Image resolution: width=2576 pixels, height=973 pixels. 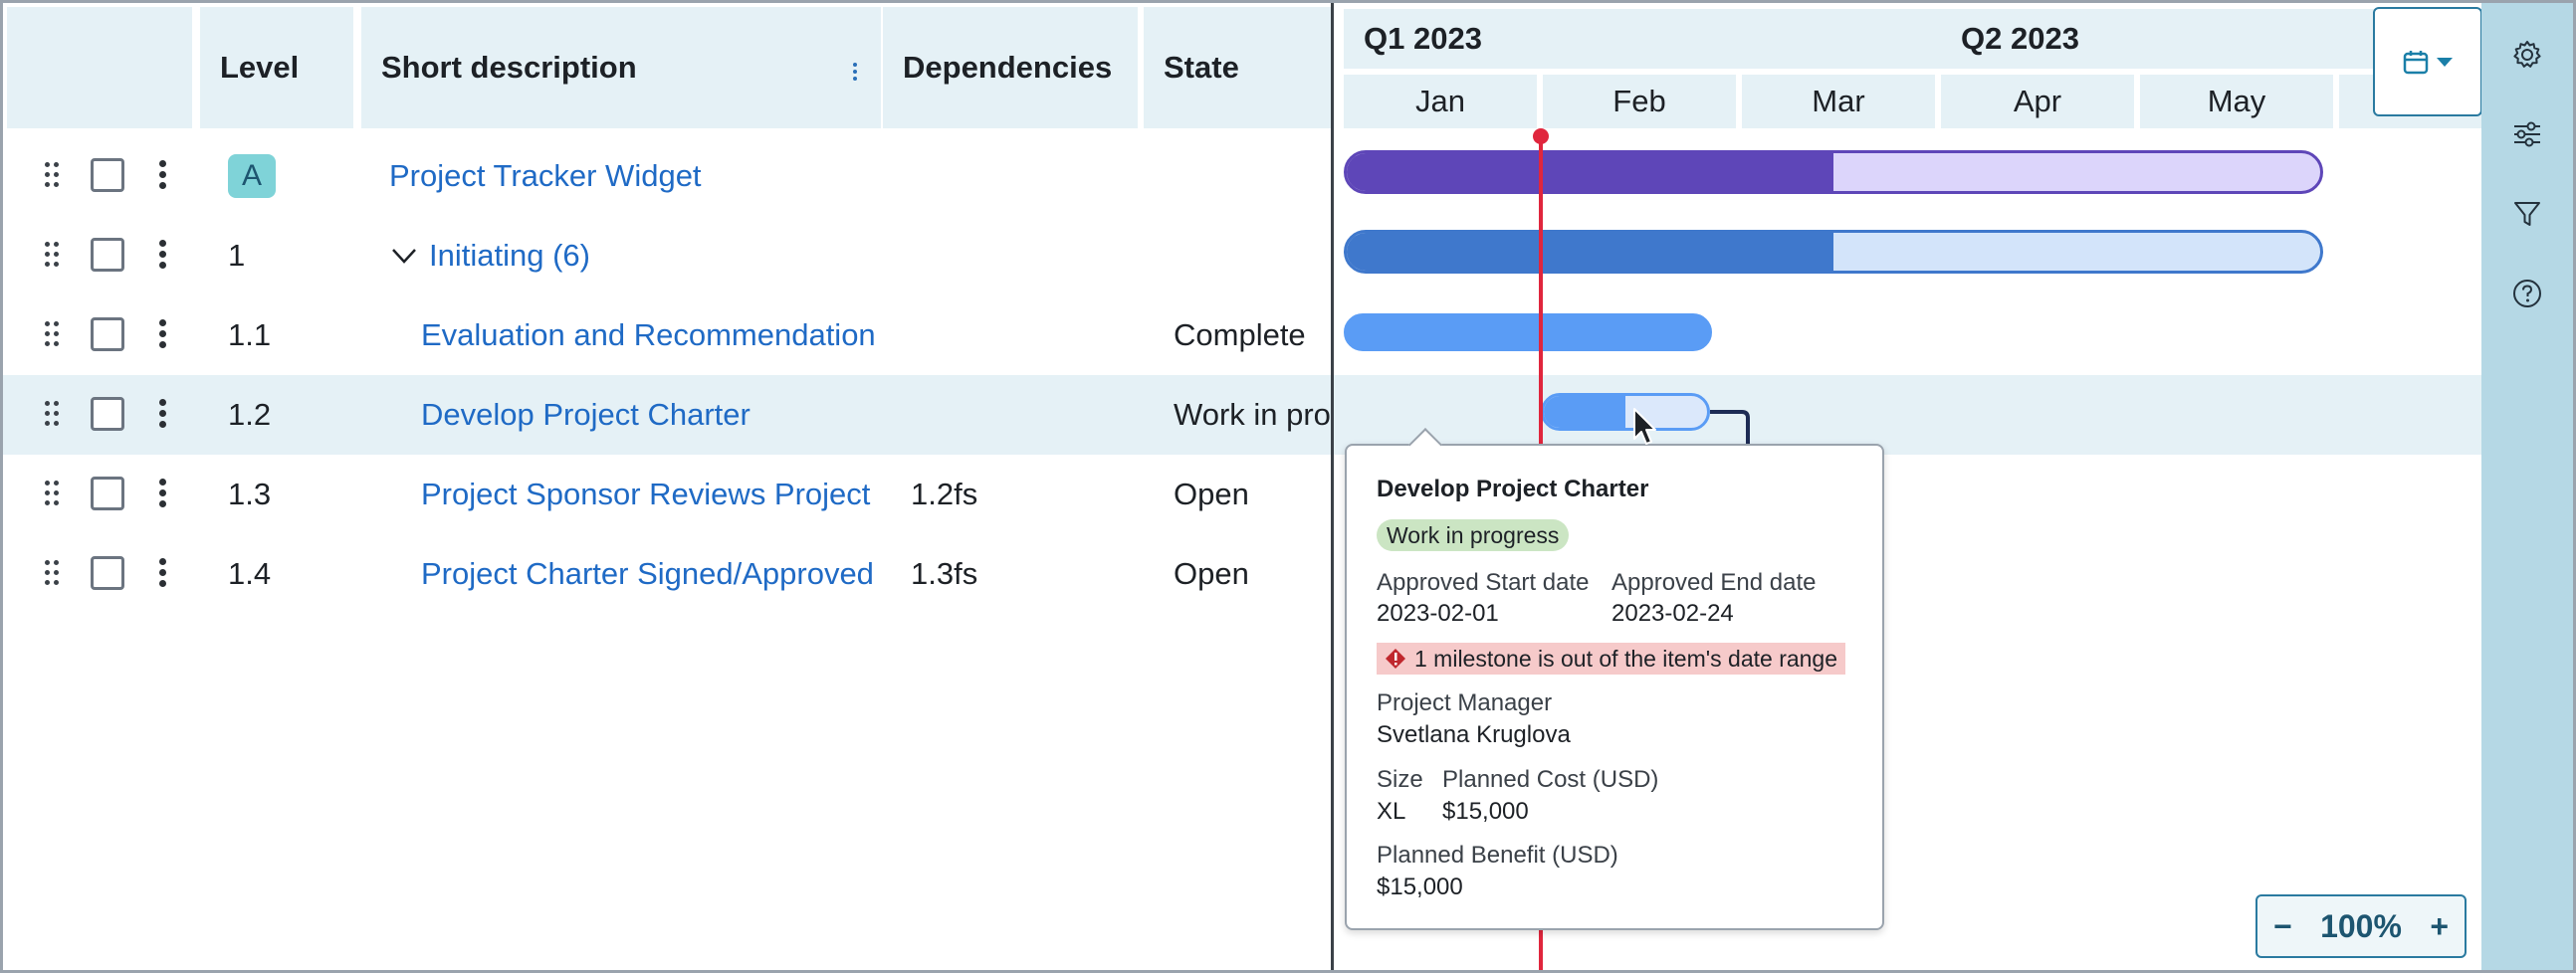 I want to click on collapse-chevron-icon, so click(x=404, y=256).